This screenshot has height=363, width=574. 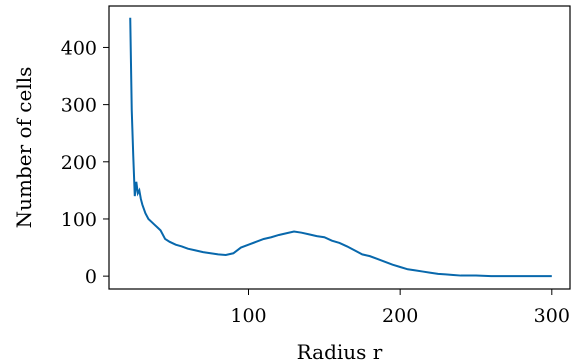 I want to click on x-axis: 100 200 300, so click(x=400, y=308).